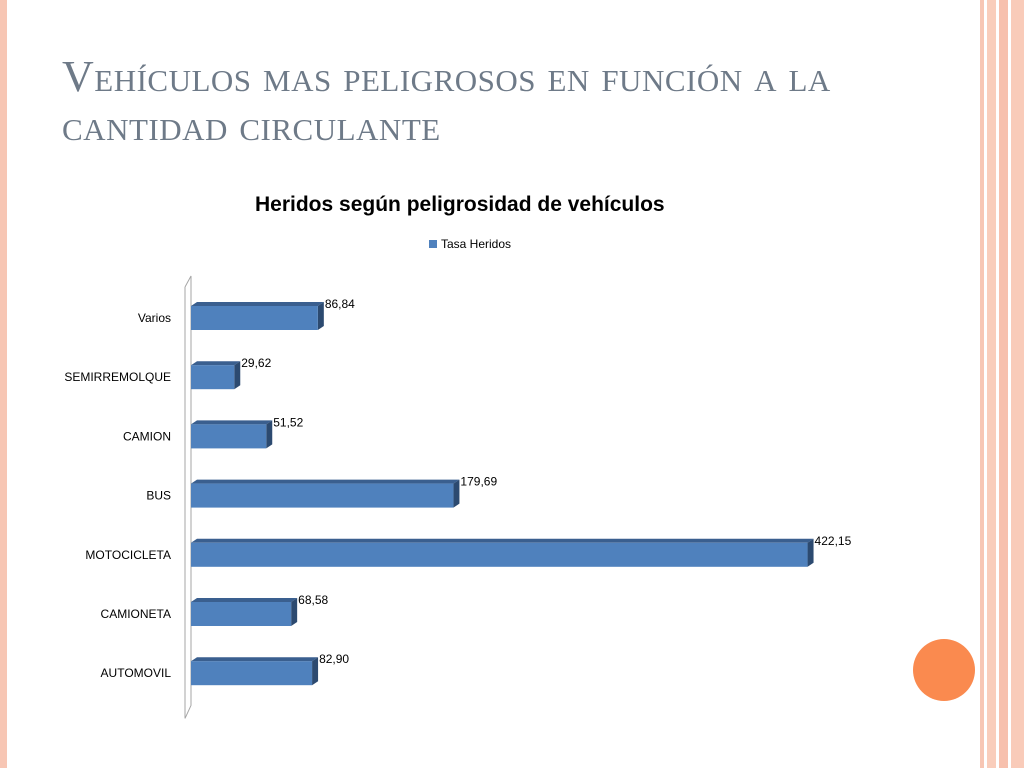 This screenshot has width=1024, height=768. I want to click on value-label-semirremolque: 29,62, so click(256, 363).